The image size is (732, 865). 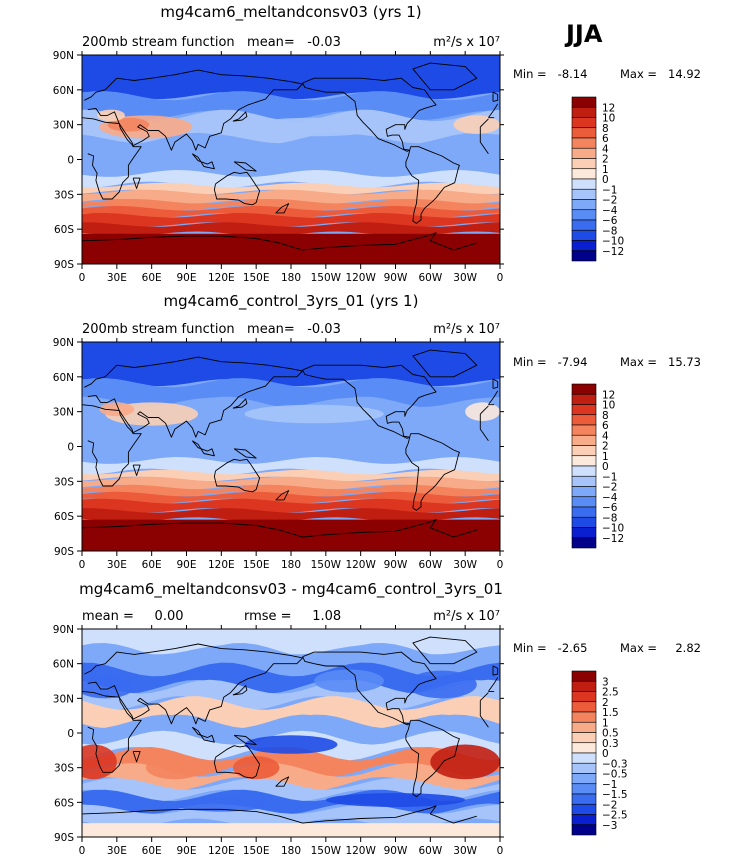 What do you see at coordinates (63, 665) in the screenshot?
I see `y-tick-label: 60N` at bounding box center [63, 665].